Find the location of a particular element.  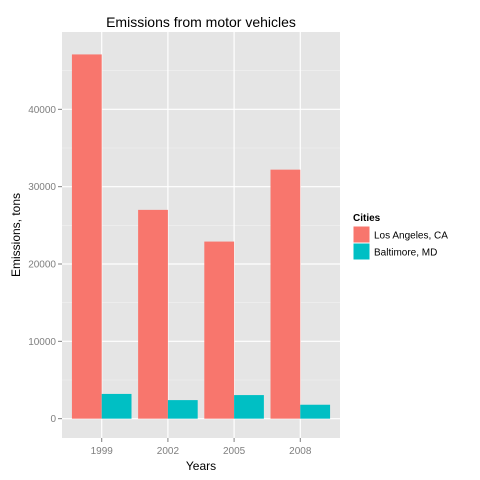

bar-los-angeles-ca-2002 is located at coordinates (153, 314).